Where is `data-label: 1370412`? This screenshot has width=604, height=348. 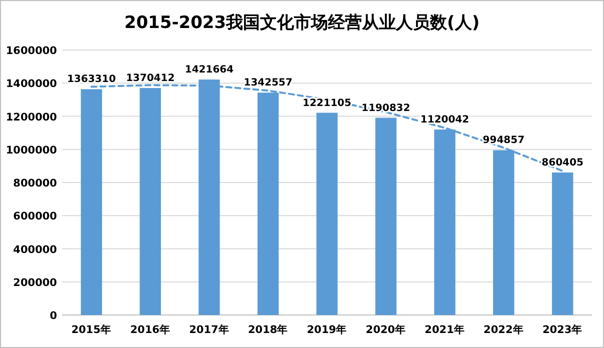 data-label: 1370412 is located at coordinates (150, 78).